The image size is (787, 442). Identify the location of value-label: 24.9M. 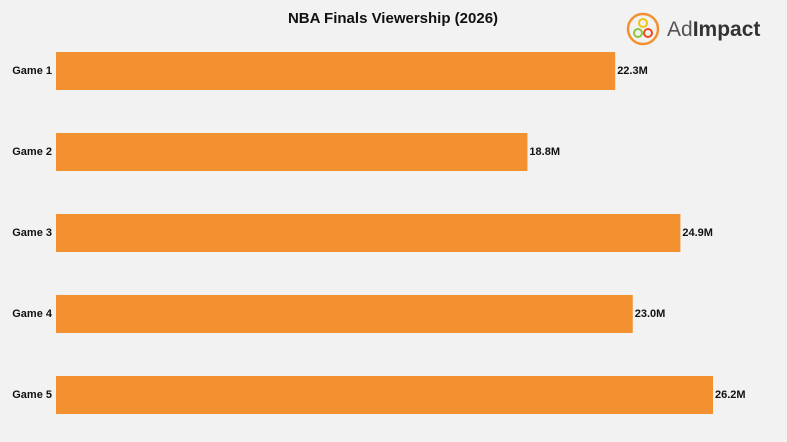
(697, 233).